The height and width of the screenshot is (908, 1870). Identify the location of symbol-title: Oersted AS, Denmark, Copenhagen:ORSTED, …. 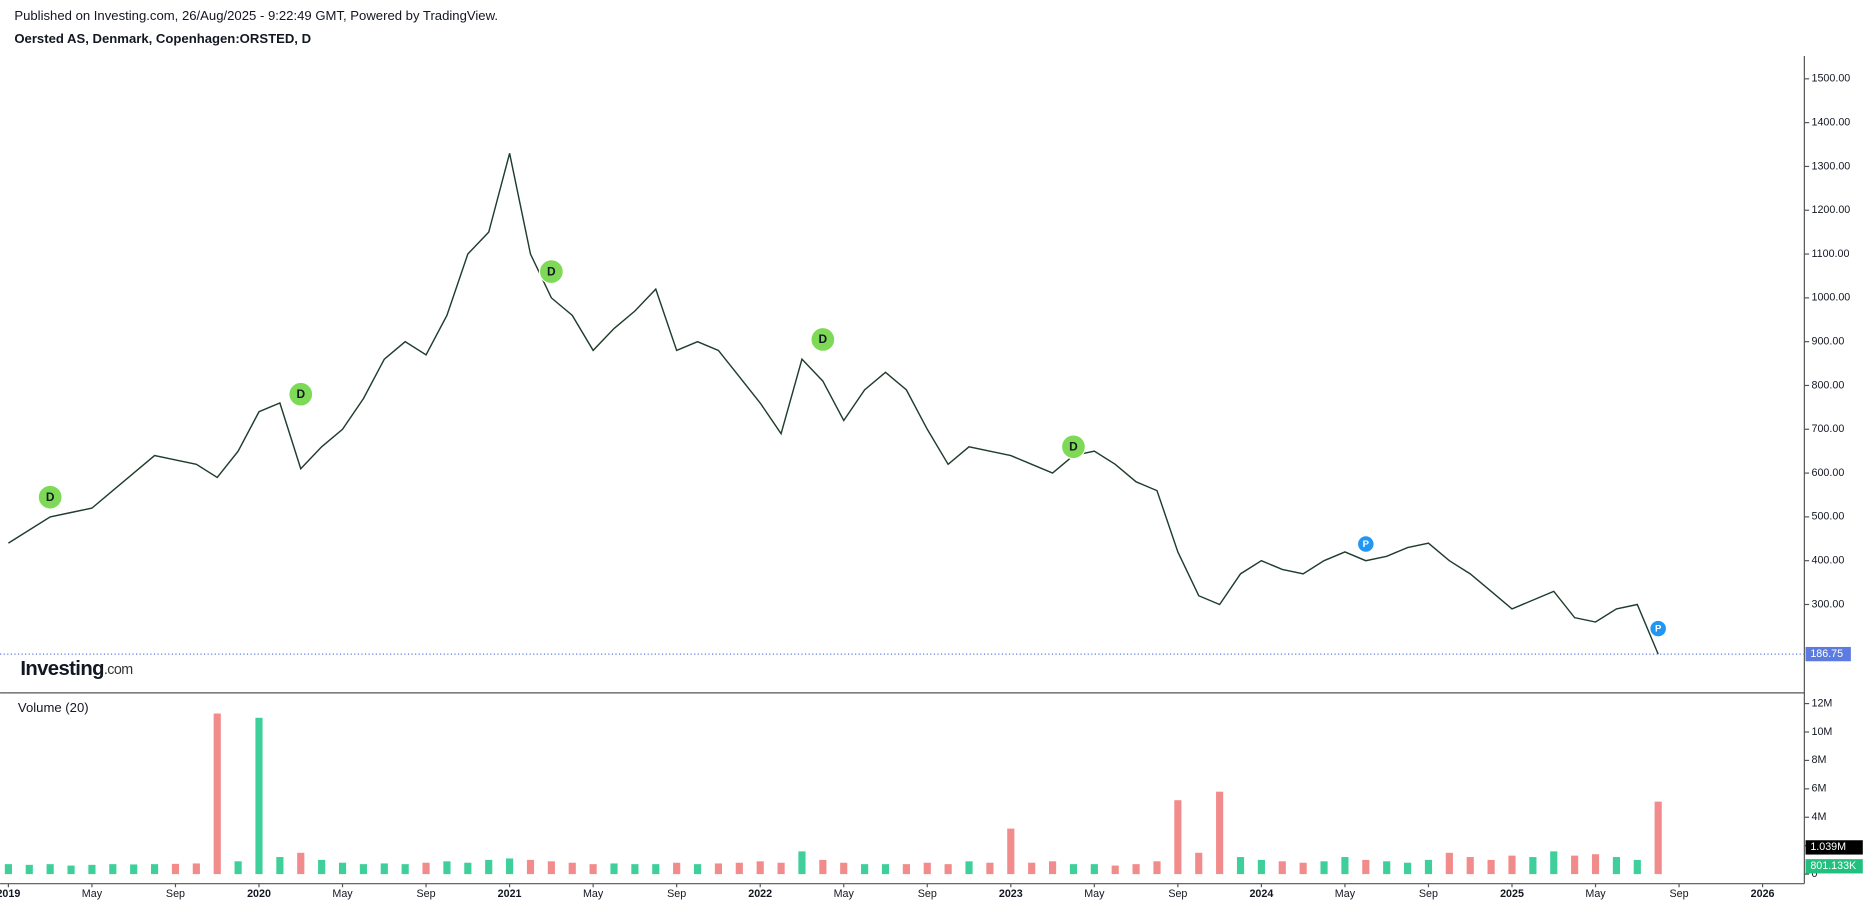
(162, 38).